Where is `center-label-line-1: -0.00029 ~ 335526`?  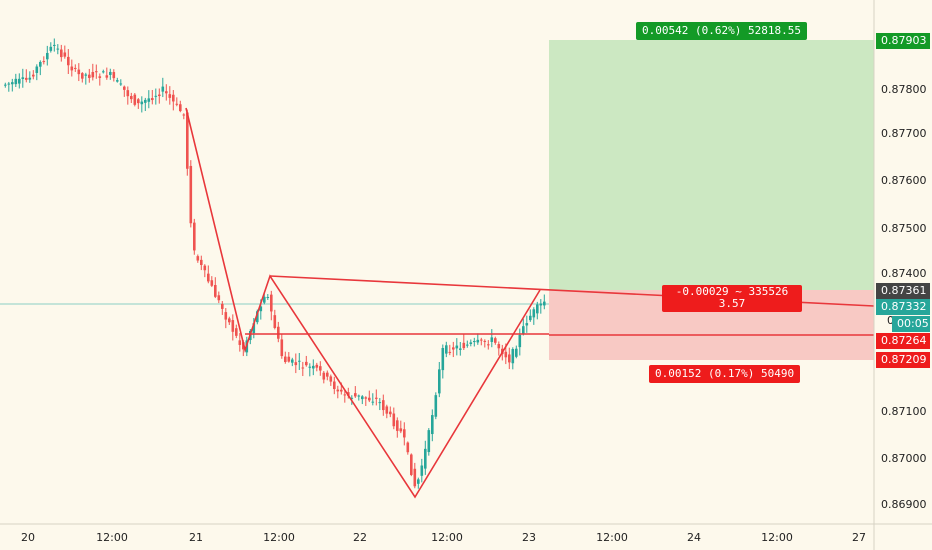 center-label-line-1: -0.00029 ~ 335526 is located at coordinates (732, 291).